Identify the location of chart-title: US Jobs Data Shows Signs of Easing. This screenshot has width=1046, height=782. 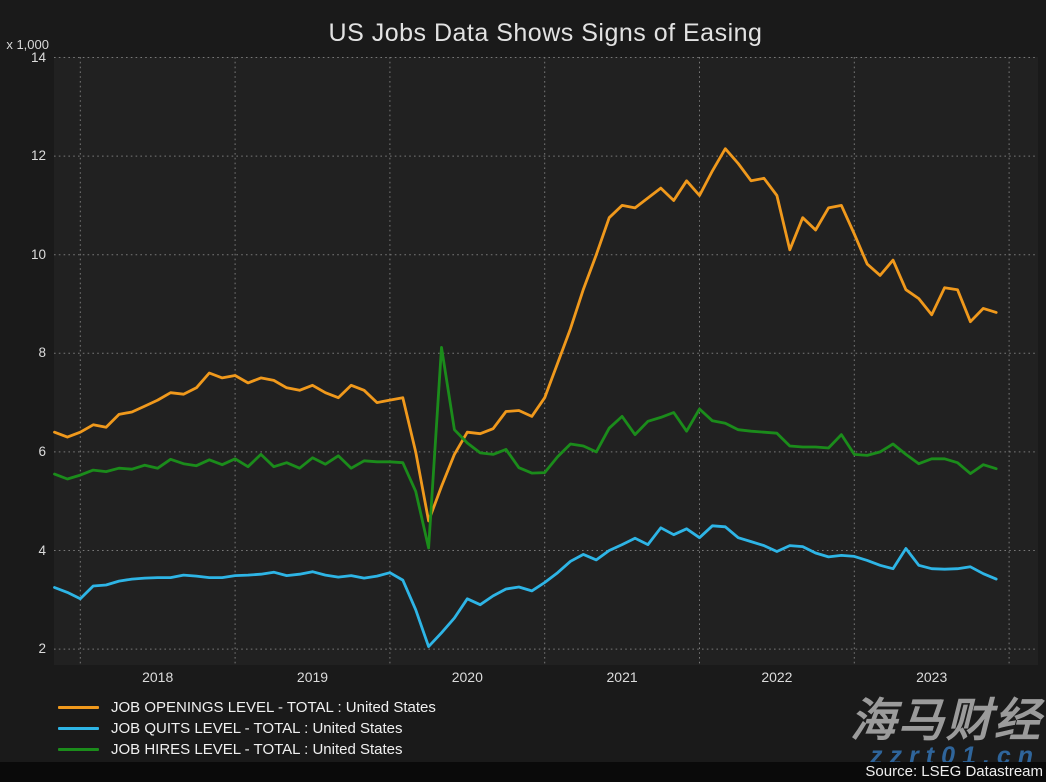
(545, 33).